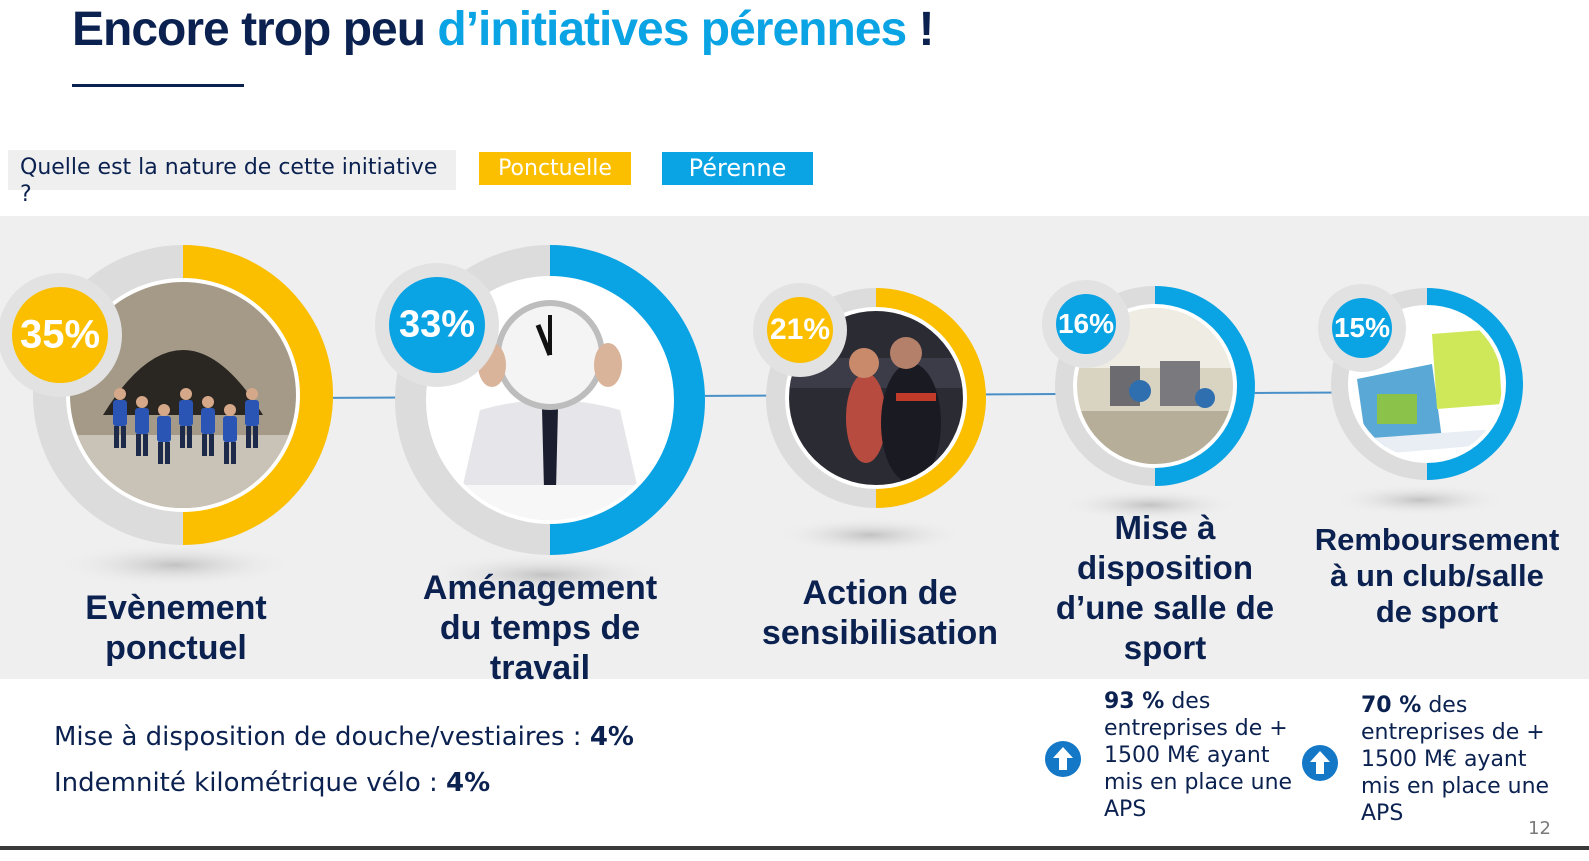  I want to click on initiative-label: Aménagement du temps de travail, so click(540, 628).